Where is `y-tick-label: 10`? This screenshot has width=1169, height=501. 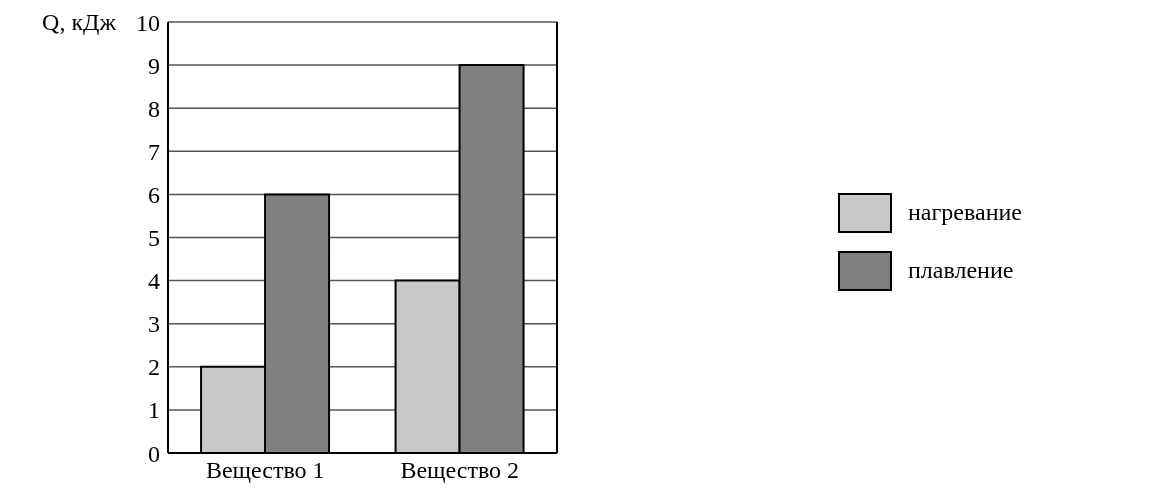
y-tick-label: 10 is located at coordinates (148, 22).